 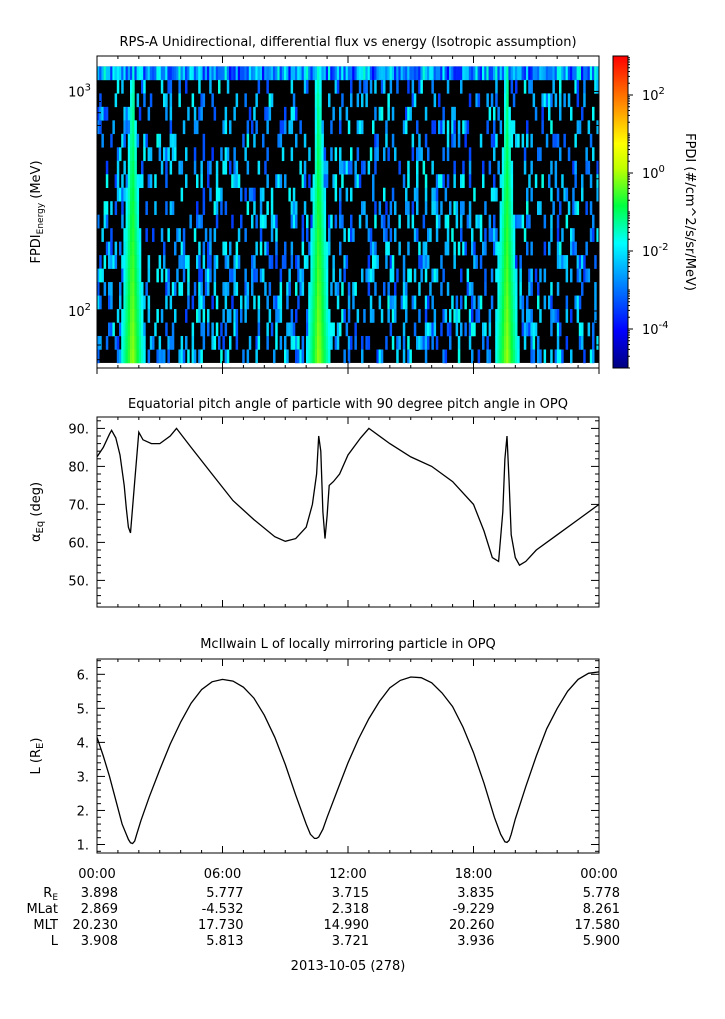 What do you see at coordinates (224, 893) in the screenshot?
I see `ephemeris-value: 5.777` at bounding box center [224, 893].